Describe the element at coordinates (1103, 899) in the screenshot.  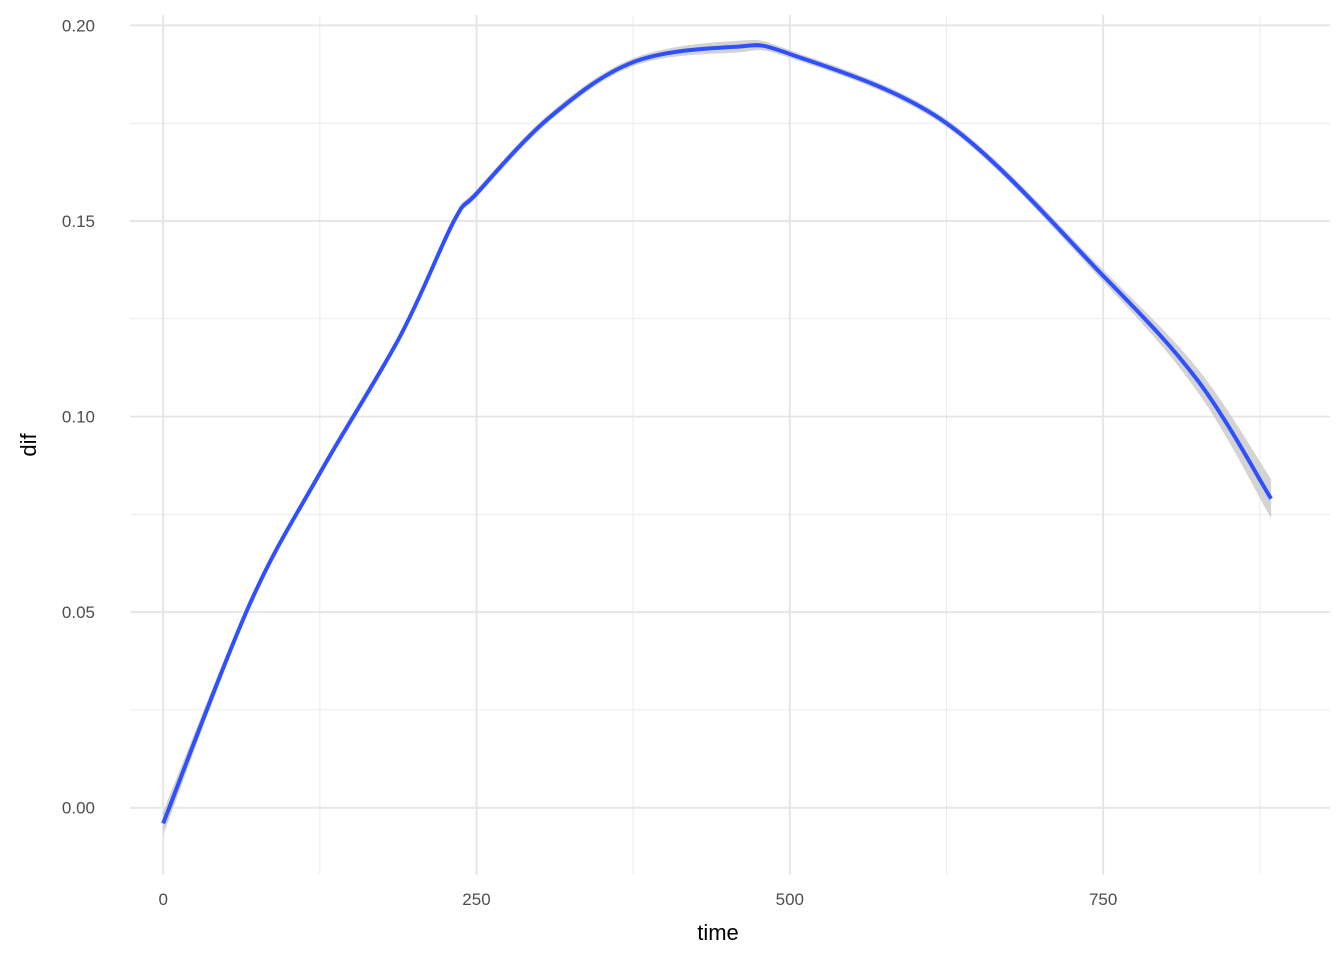
I see `x-tick-label: 750` at that location.